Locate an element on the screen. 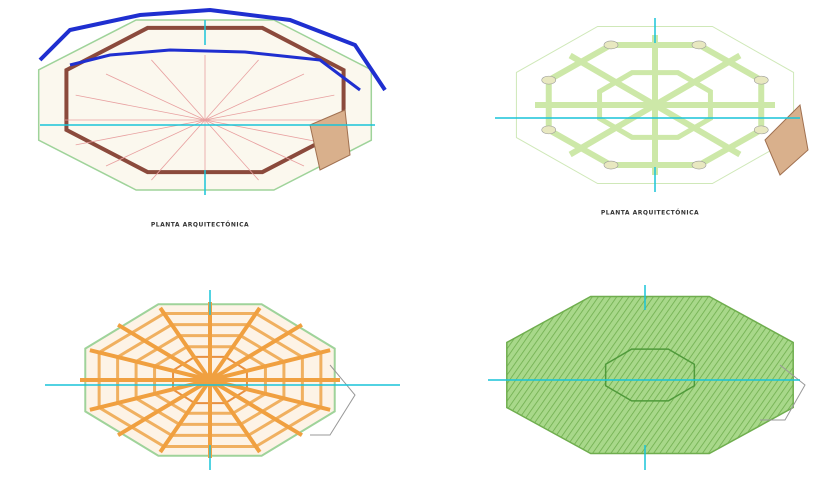 This screenshot has height=480, width=816. wall is located at coordinates (205, 100).